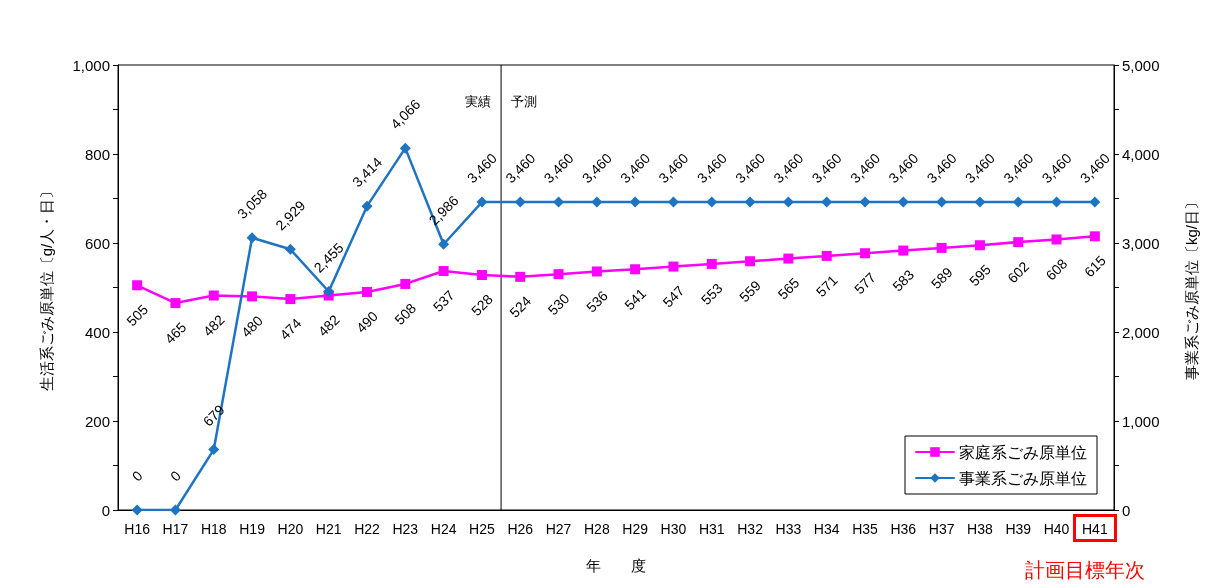 This screenshot has width=1207, height=588. Describe the element at coordinates (520, 306) in the screenshot. I see `data-label: 524` at that location.